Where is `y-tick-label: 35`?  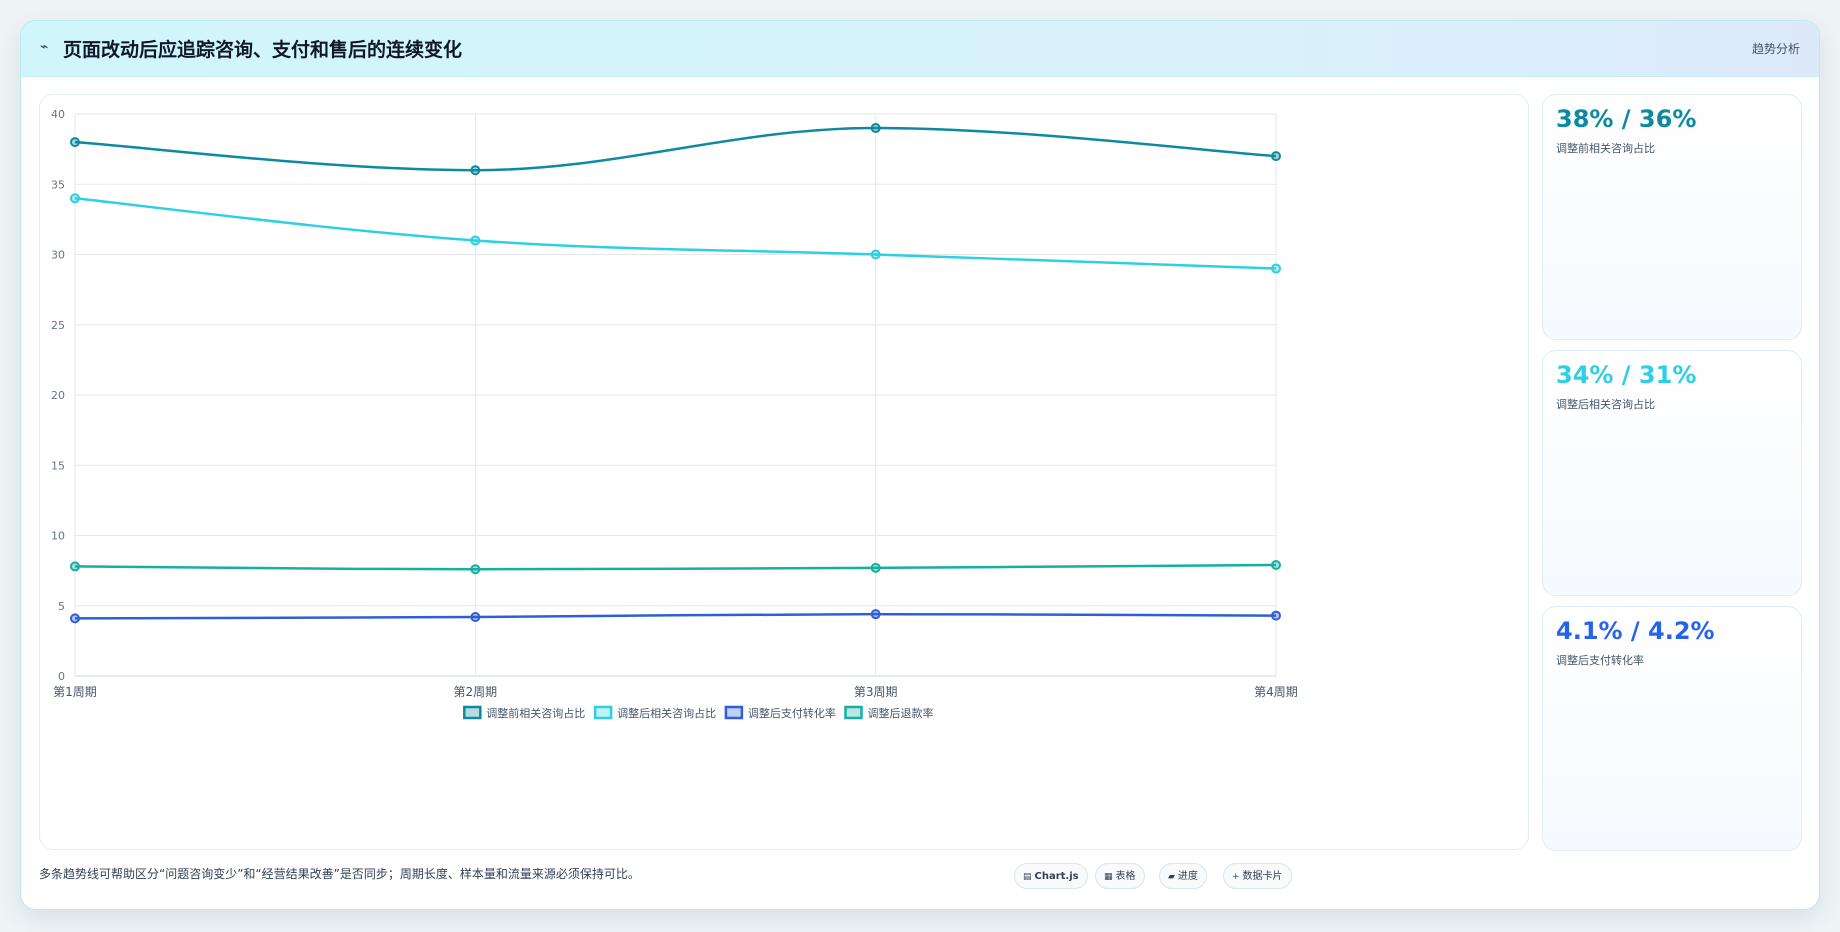 y-tick-label: 35 is located at coordinates (58, 184).